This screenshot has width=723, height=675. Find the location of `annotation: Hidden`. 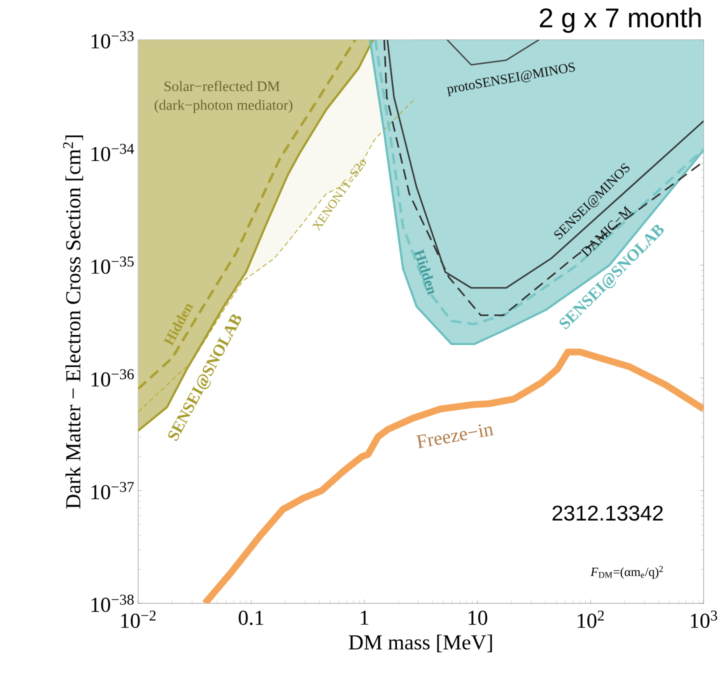

annotation: Hidden is located at coordinates (424, 272).